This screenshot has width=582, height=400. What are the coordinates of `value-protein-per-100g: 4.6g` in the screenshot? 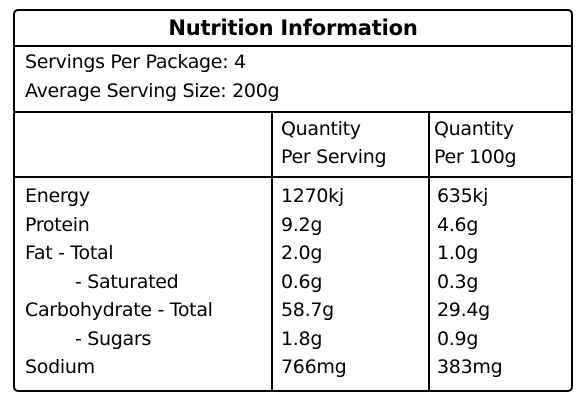 It's located at (458, 225).